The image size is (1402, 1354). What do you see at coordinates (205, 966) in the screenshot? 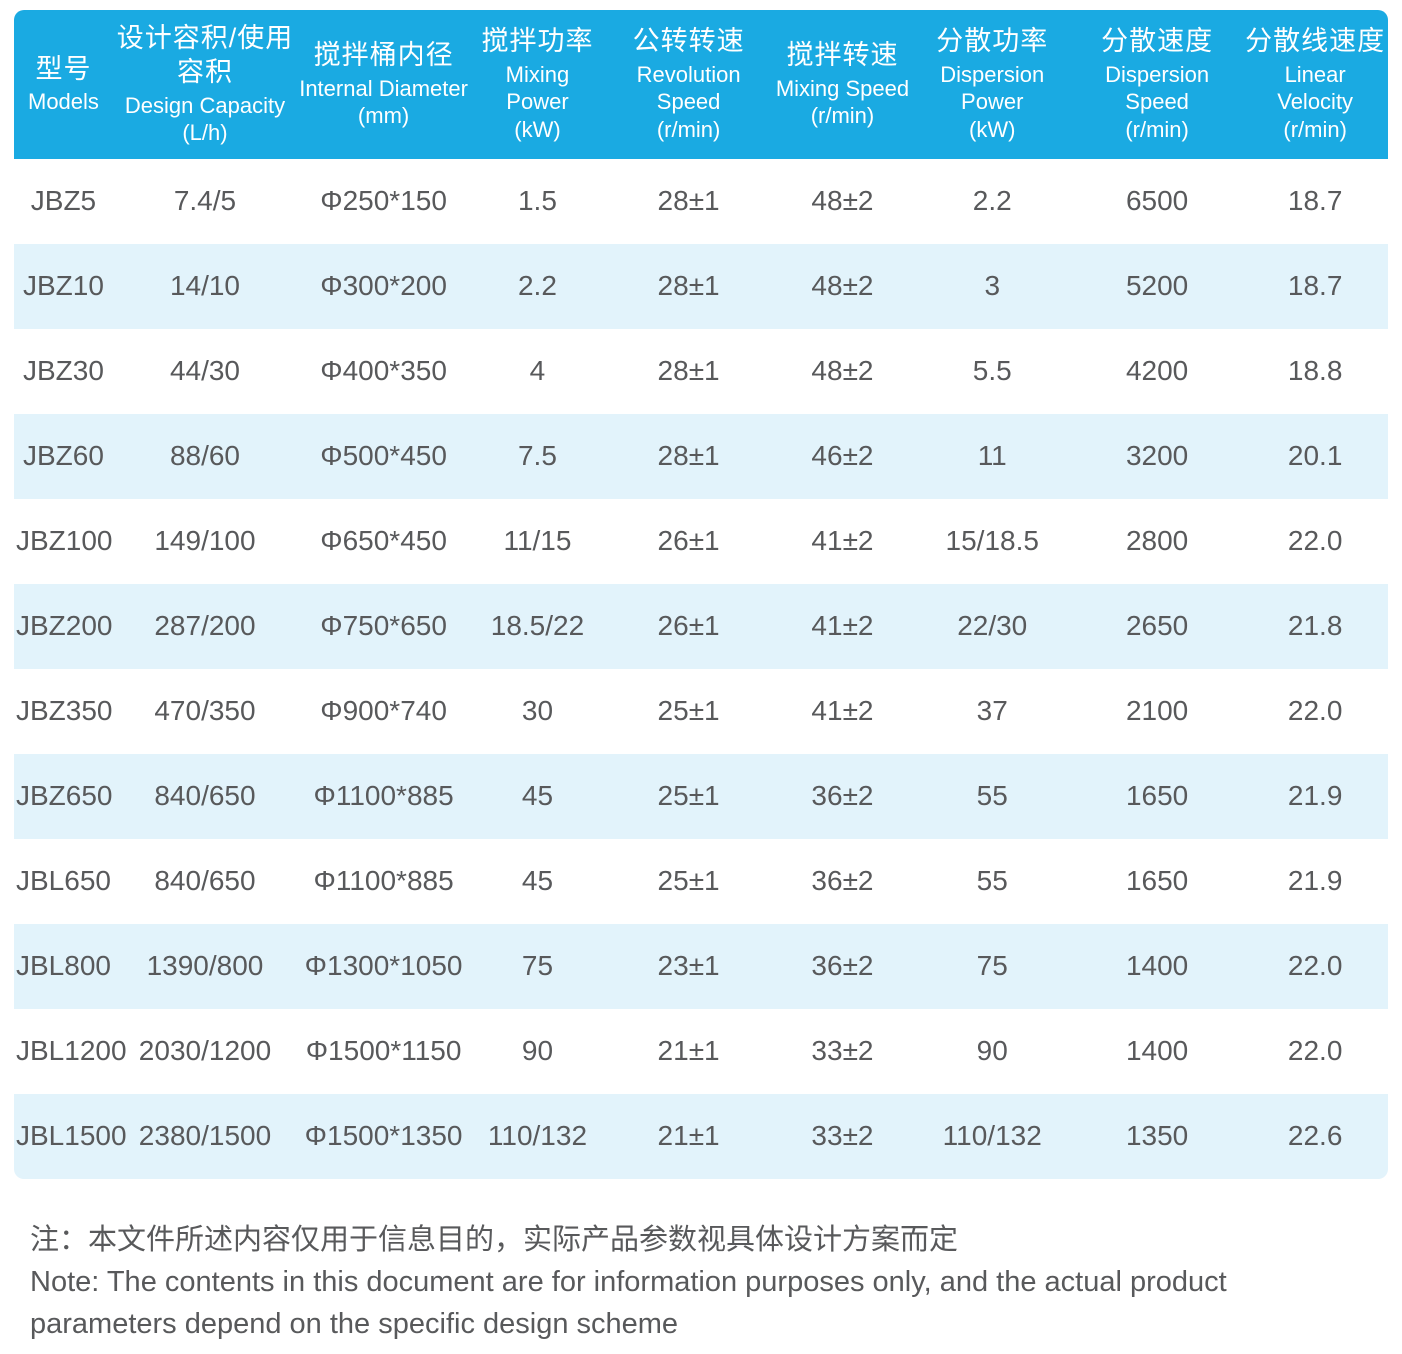
I see `value-cell: 1390/800` at bounding box center [205, 966].